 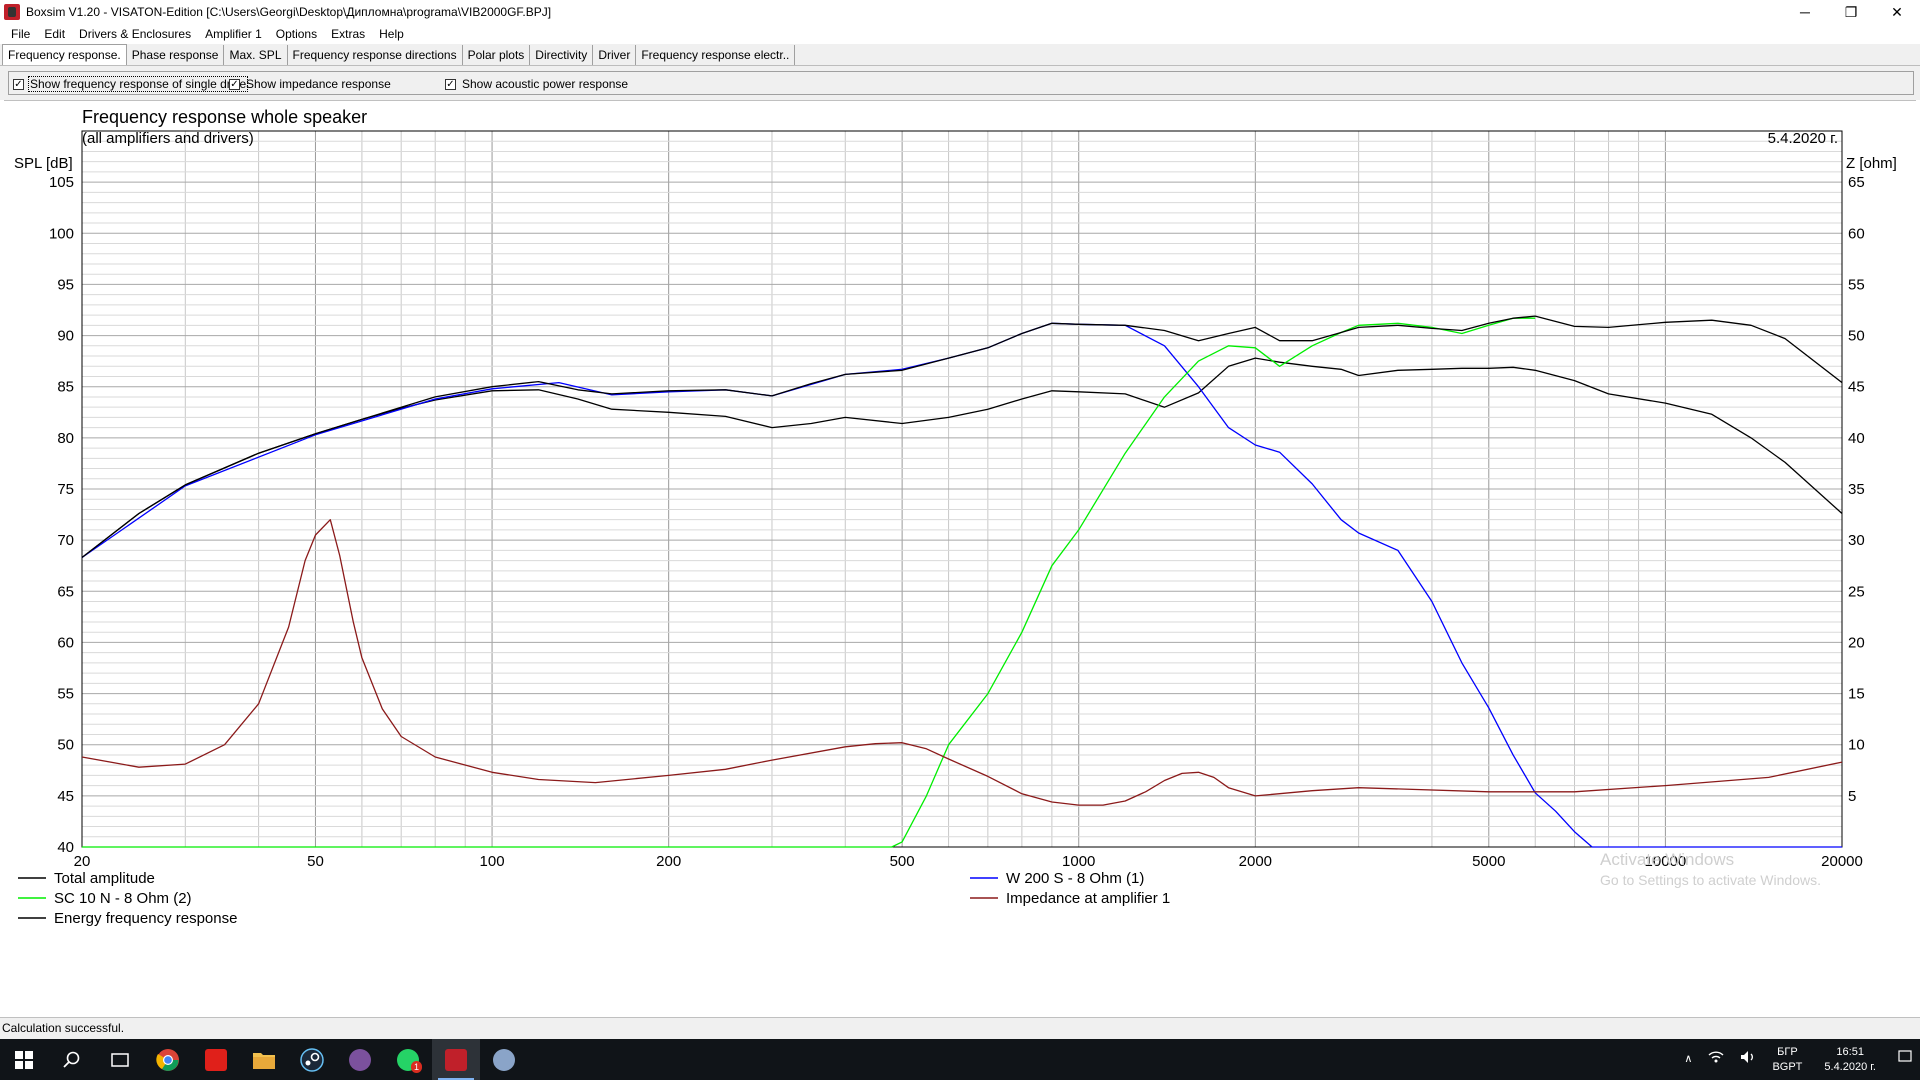 I want to click on viber-icon, so click(x=360, y=1059).